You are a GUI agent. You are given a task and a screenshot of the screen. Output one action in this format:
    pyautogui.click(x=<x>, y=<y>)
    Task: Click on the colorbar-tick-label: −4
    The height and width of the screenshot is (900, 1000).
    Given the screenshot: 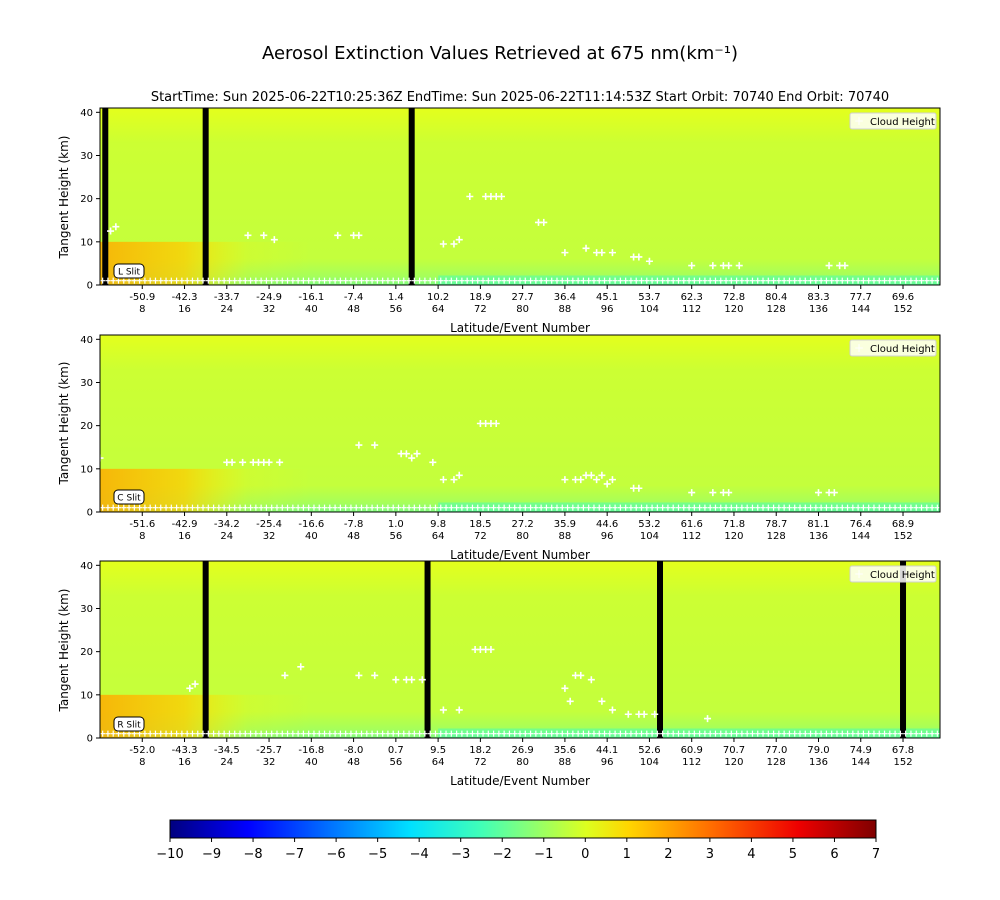 What is the action you would take?
    pyautogui.click(x=419, y=854)
    